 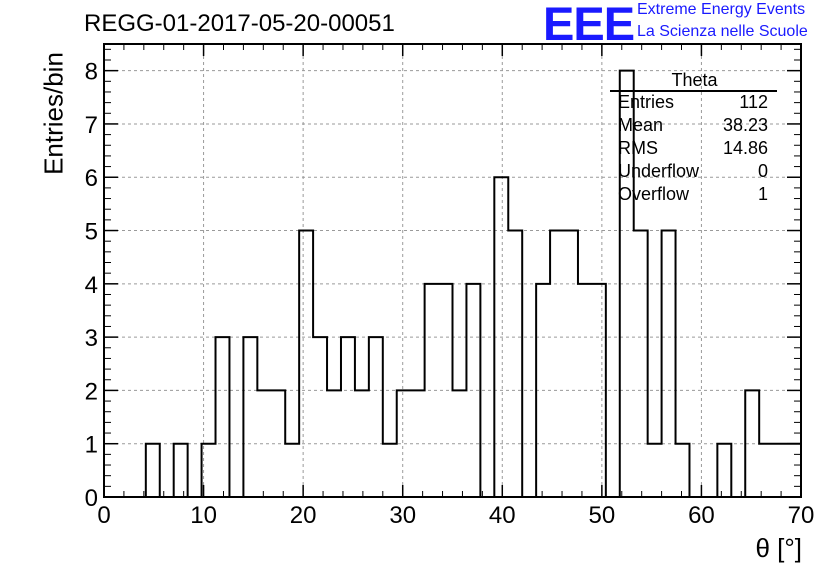 I want to click on stats-key: Overflow, so click(x=654, y=194).